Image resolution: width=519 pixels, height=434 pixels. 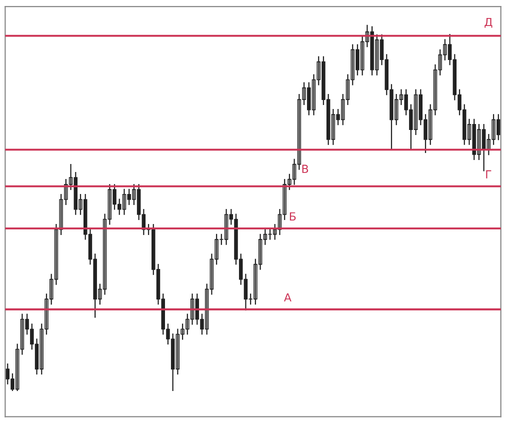 I want to click on ref-line-label: Д, so click(x=488, y=23).